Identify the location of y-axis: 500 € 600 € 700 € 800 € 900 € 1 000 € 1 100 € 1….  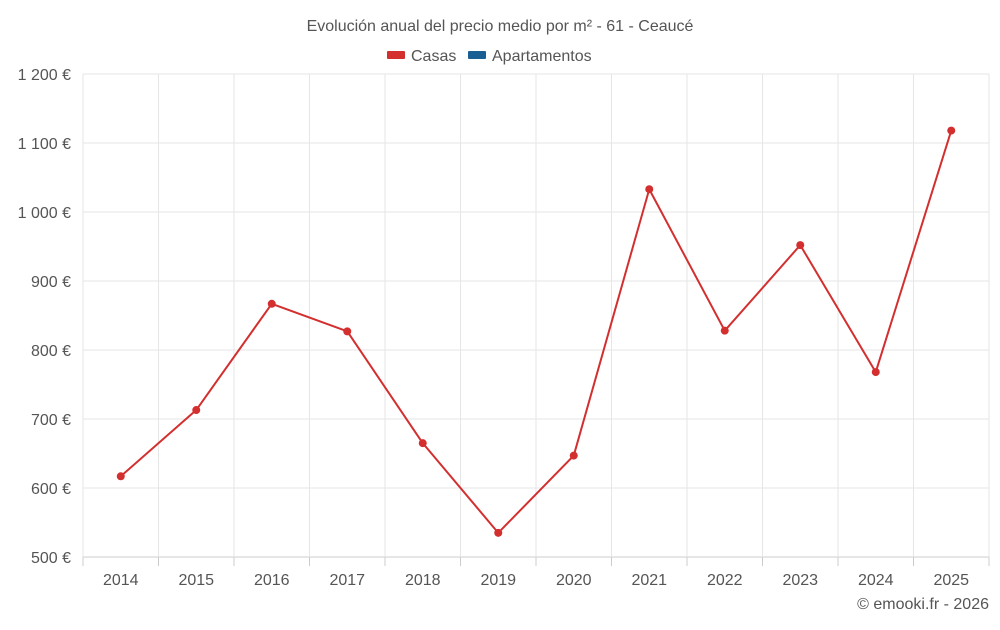
(44, 317).